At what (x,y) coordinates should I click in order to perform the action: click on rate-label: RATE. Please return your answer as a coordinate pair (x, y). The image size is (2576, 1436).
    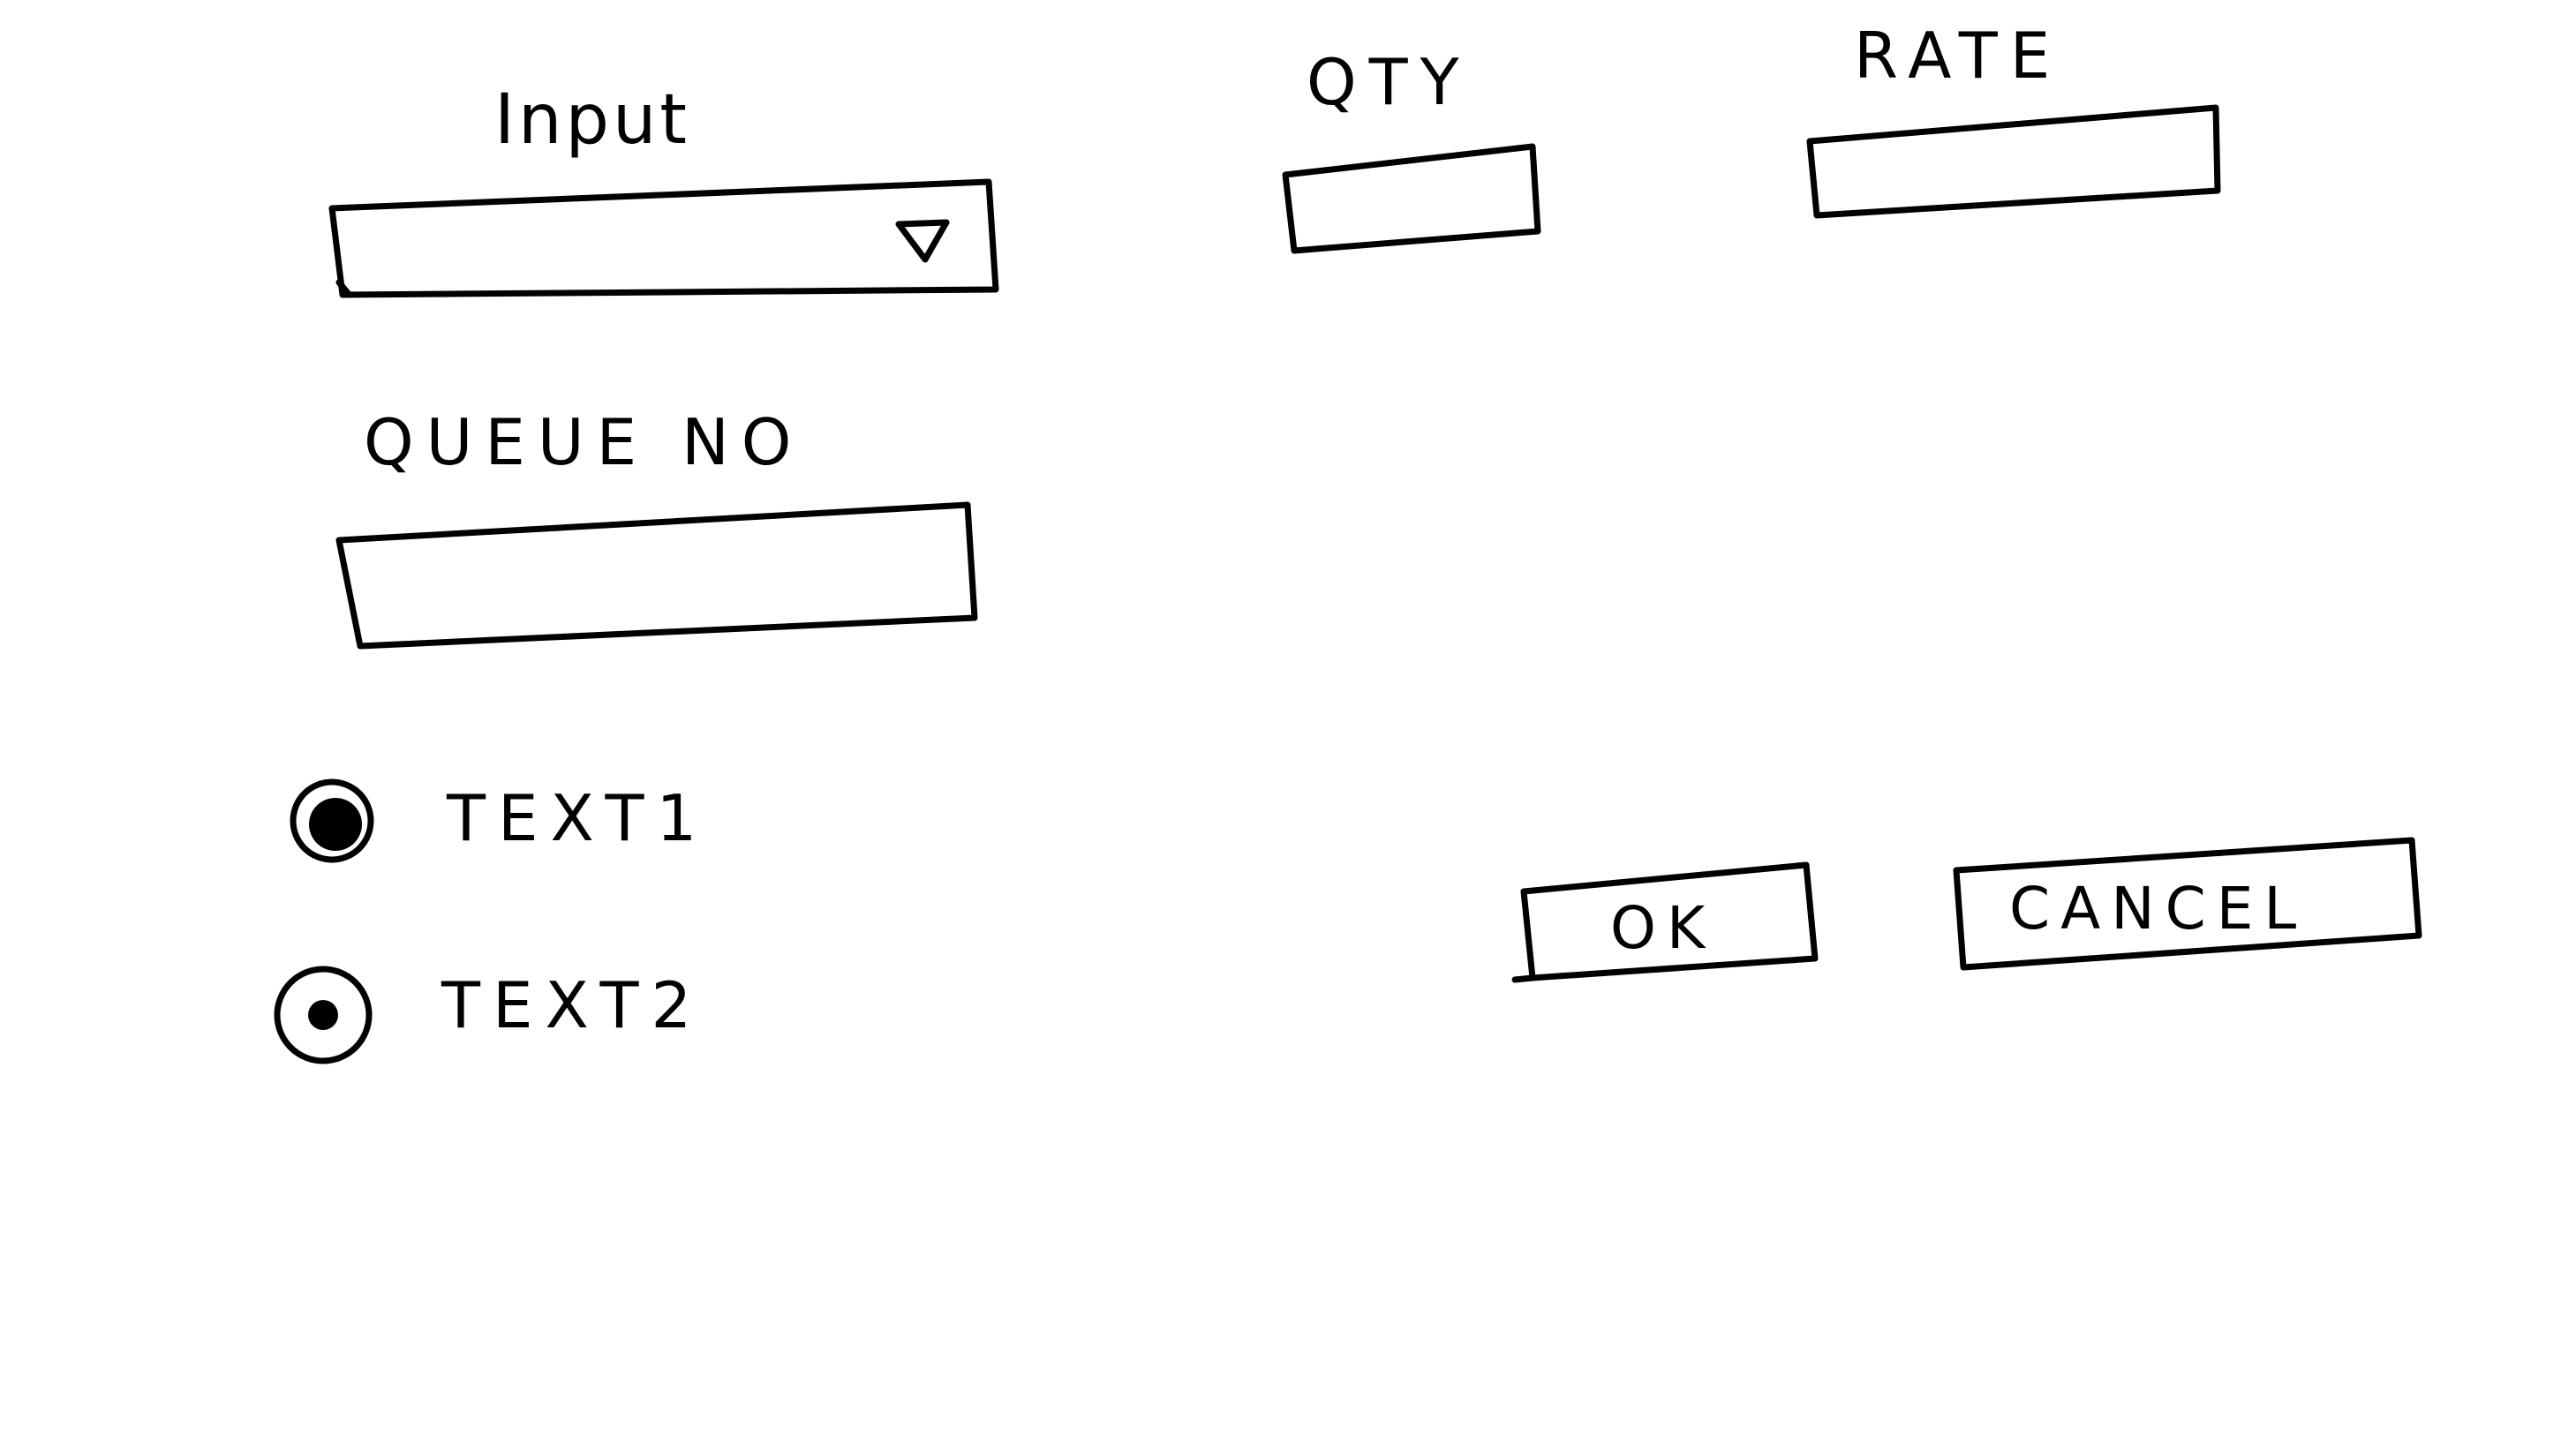
    Looking at the image, I should click on (1958, 56).